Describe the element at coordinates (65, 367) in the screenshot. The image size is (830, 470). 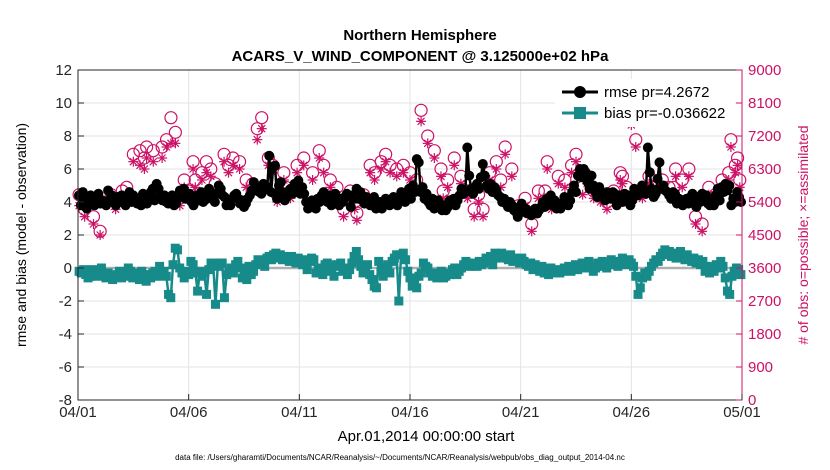
I see `y-tick-label: -6` at that location.